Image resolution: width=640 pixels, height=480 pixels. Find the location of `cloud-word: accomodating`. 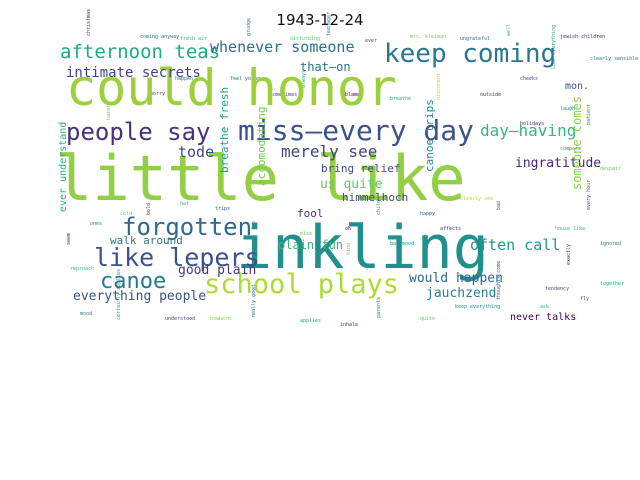

cloud-word: accomodating is located at coordinates (261, 146).